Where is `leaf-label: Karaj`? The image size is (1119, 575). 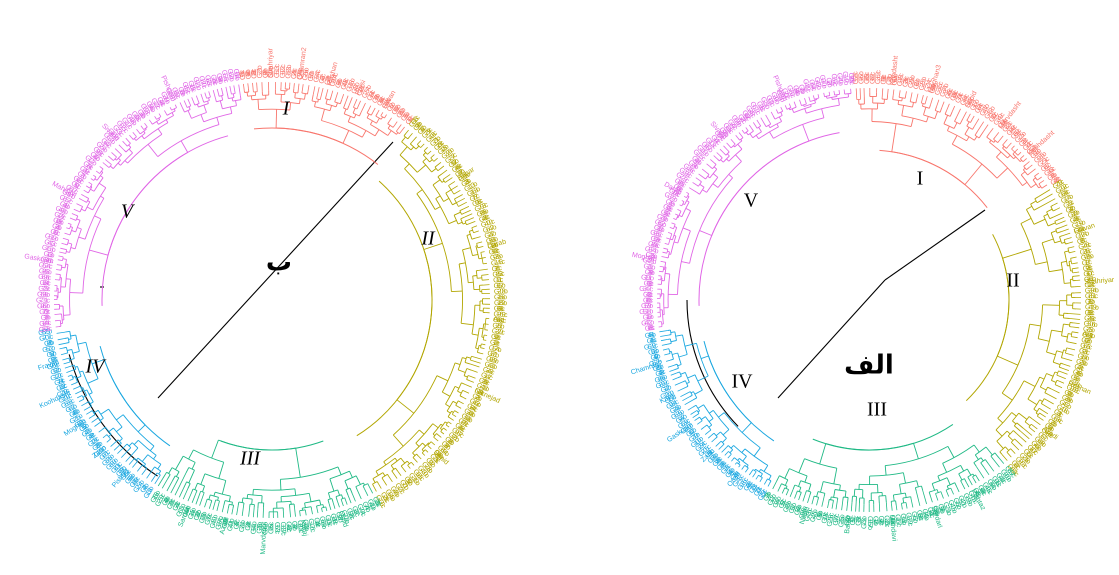
leaf-label: Karaj is located at coordinates (303, 528).